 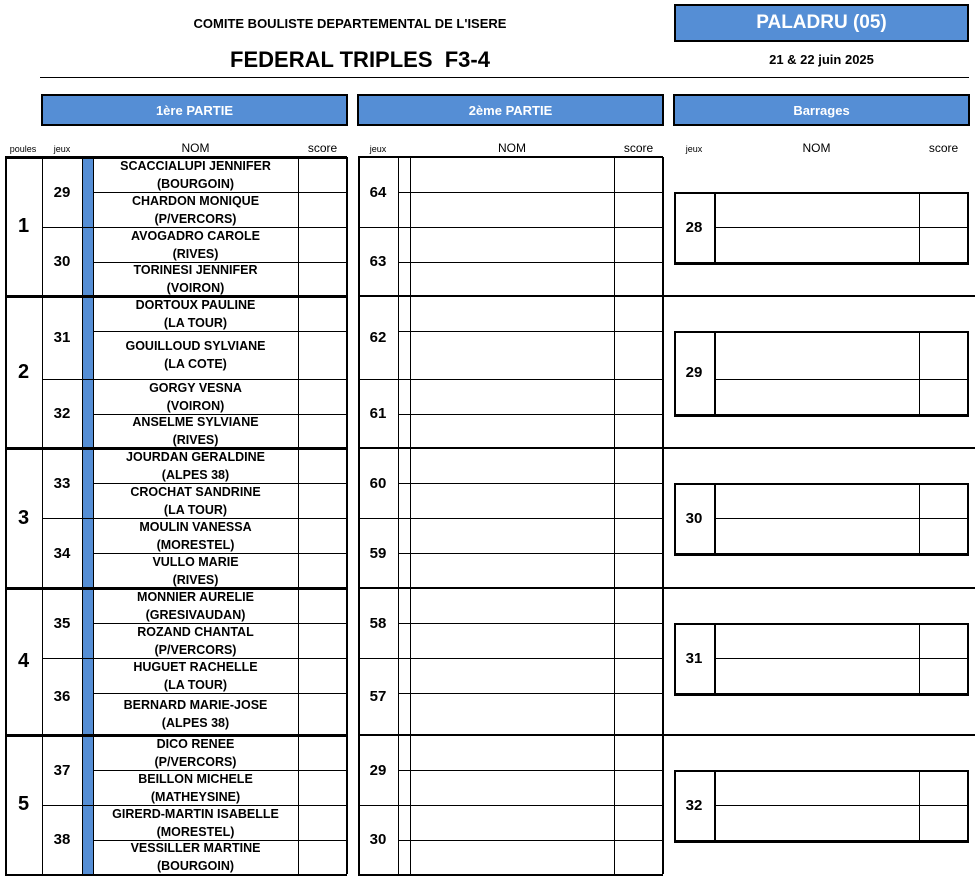 I want to click on barrage-game-number: 31, so click(x=694, y=658).